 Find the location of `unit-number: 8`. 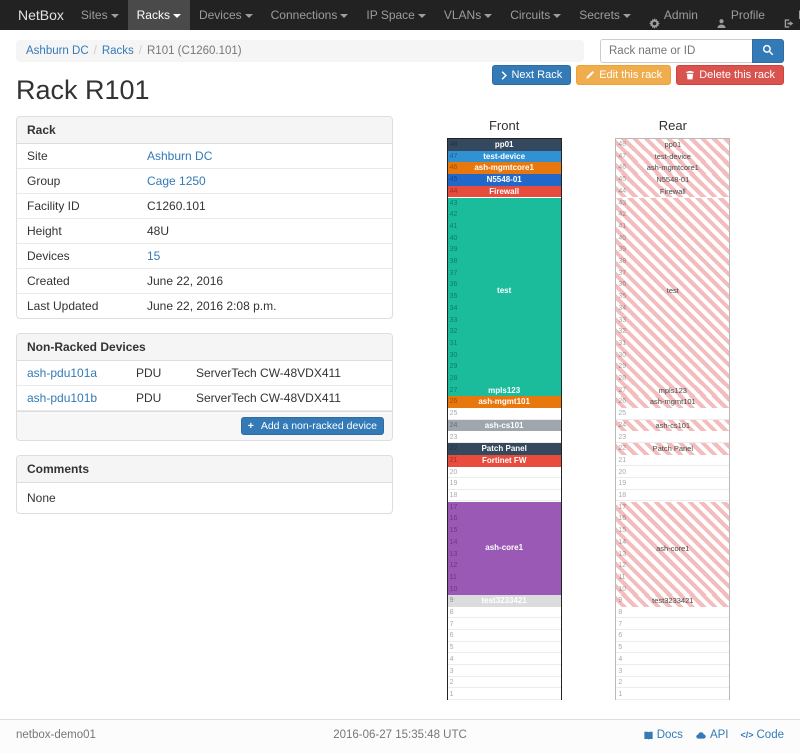

unit-number: 8 is located at coordinates (451, 612).